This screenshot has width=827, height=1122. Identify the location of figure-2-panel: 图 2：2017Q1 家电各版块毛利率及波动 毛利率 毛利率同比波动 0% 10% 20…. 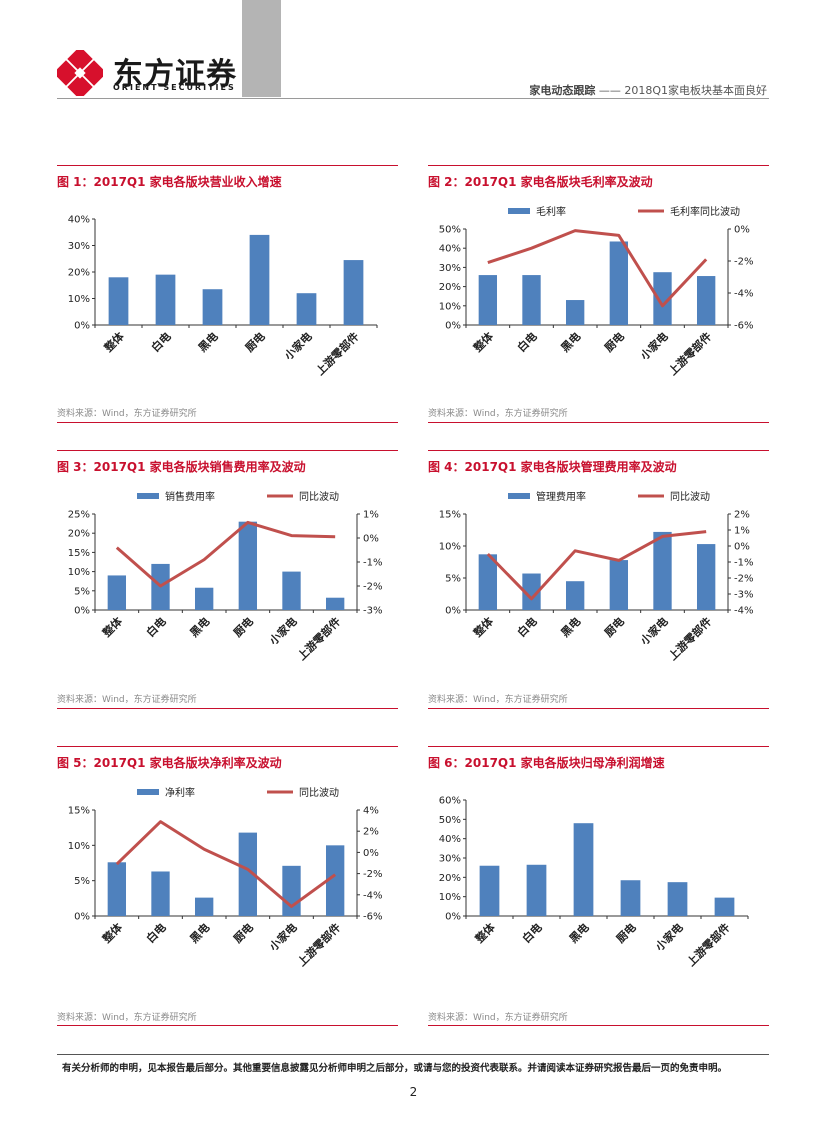
(598, 295).